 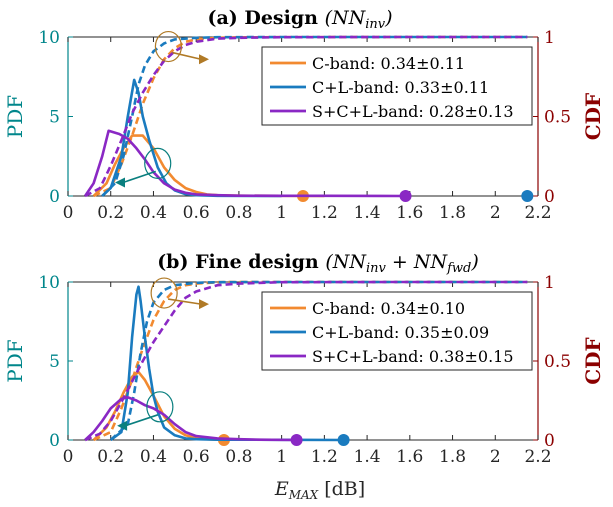 I want to click on panel-b-pdf-annotation-ellipse, so click(x=160, y=407).